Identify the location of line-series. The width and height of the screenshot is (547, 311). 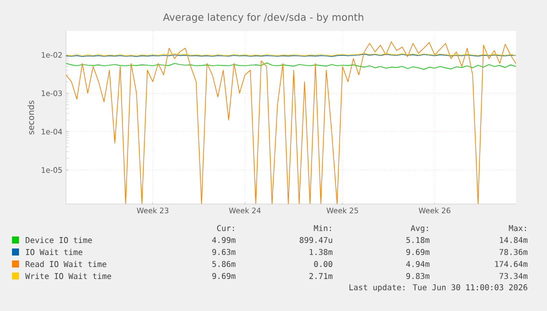
(291, 66).